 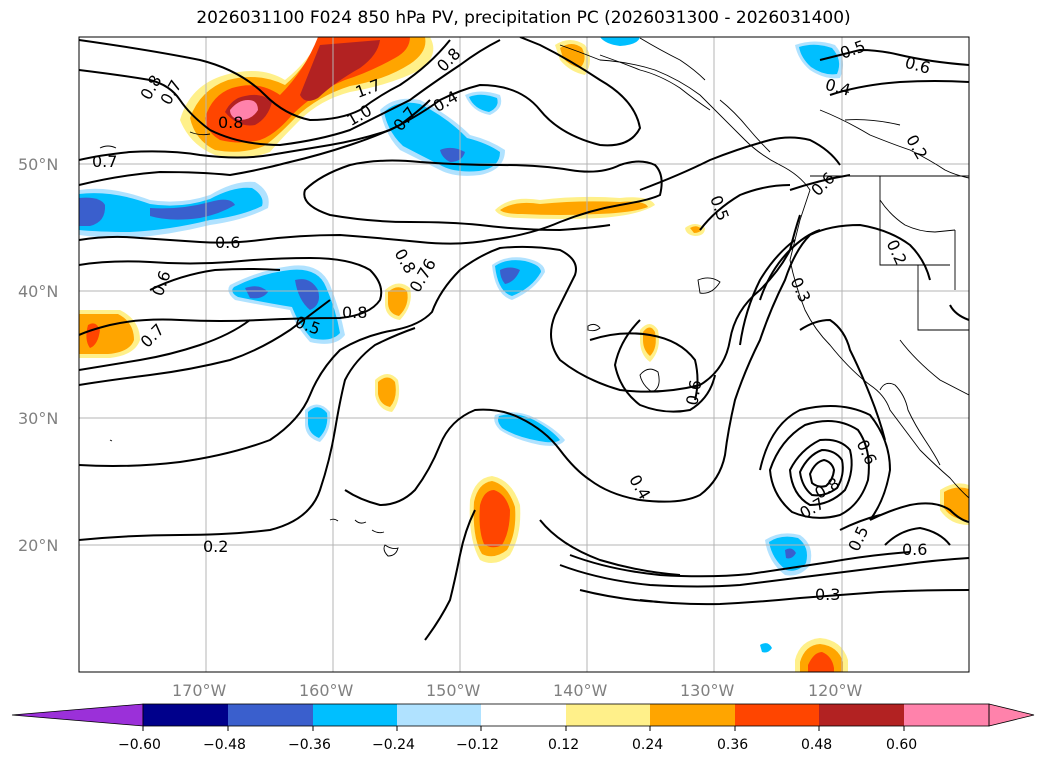 I want to click on latitude-labels: 50°N 40°N 30°N 20°N, so click(x=38, y=355).